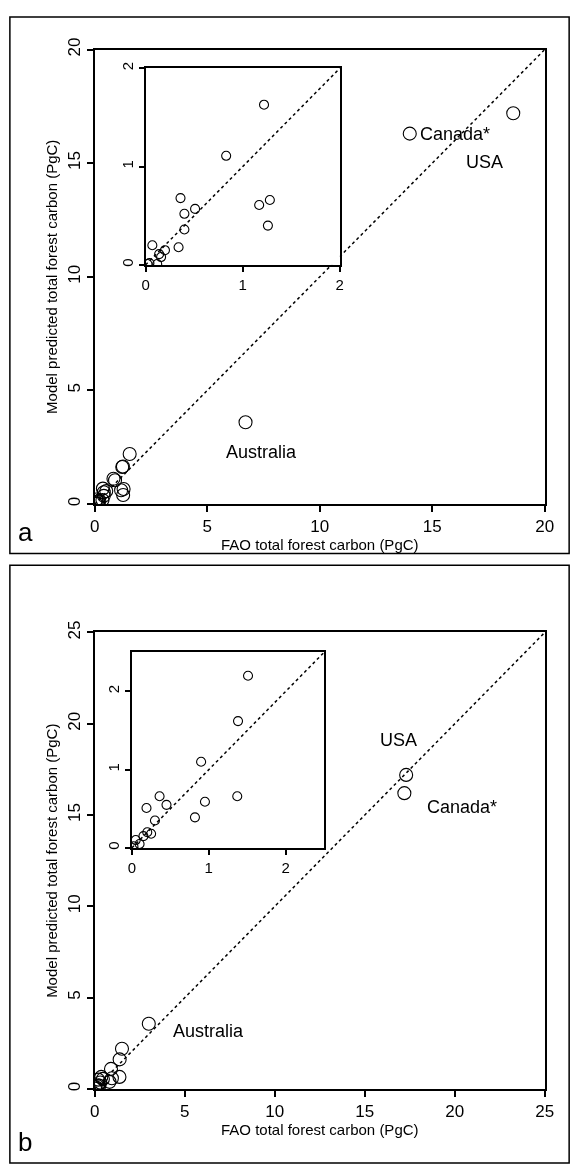 The image size is (584, 1170). I want to click on text: b, so click(25, 1142).